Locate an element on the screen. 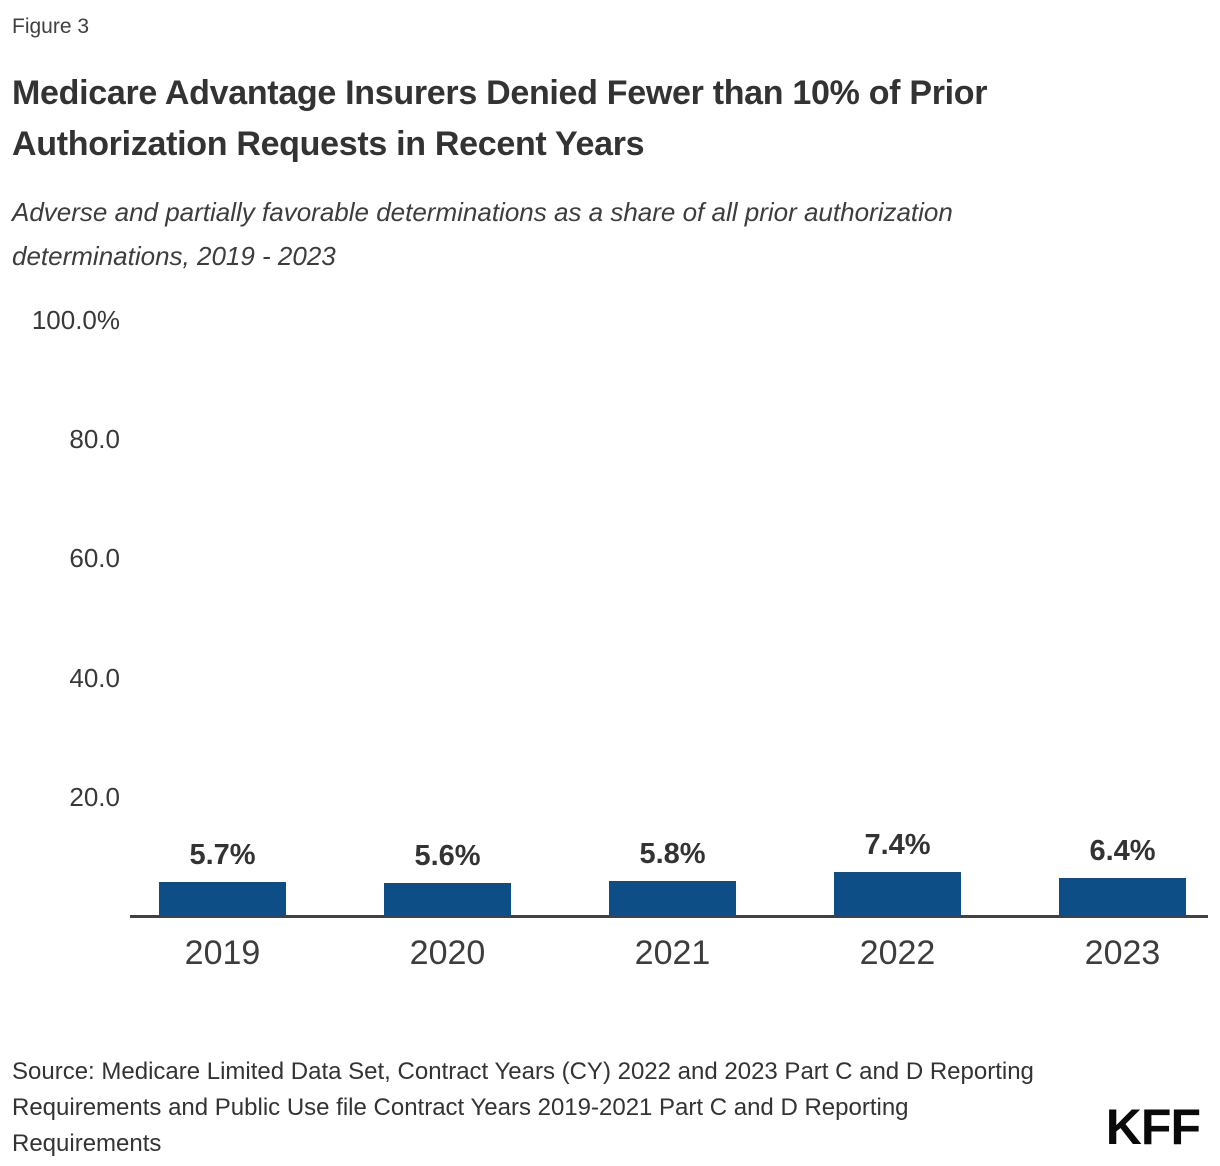  x-axis-category-label: 2019 is located at coordinates (222, 953).